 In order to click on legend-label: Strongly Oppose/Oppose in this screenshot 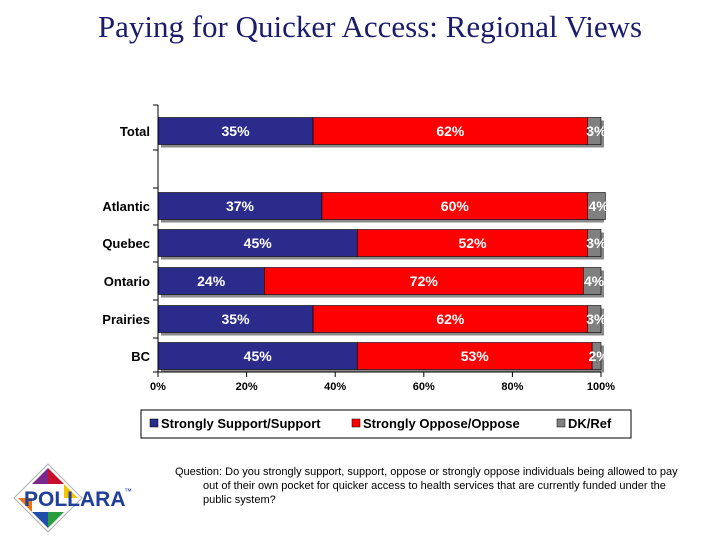, I will do `click(441, 423)`.